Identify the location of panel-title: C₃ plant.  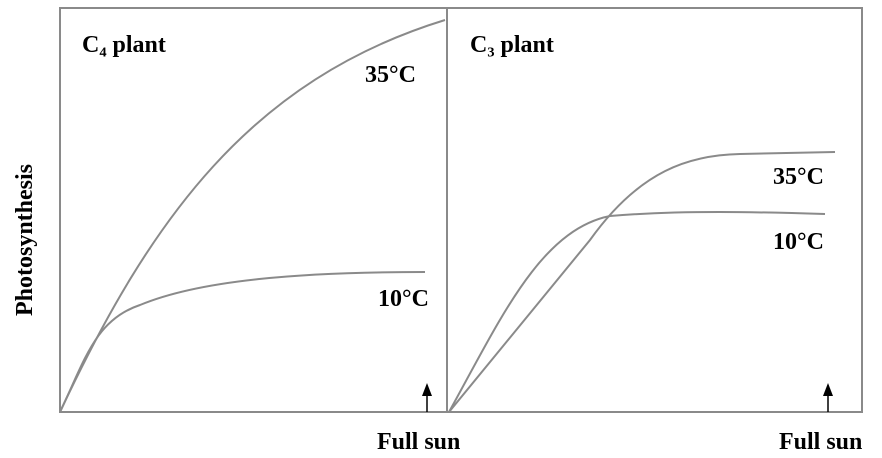
(512, 45).